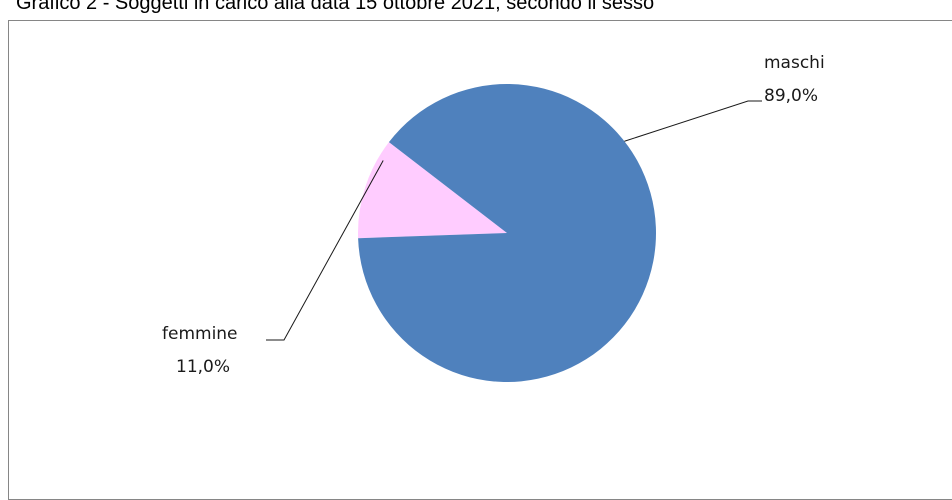 The height and width of the screenshot is (500, 952). What do you see at coordinates (432, 190) in the screenshot?
I see `pie-slice-femmine` at bounding box center [432, 190].